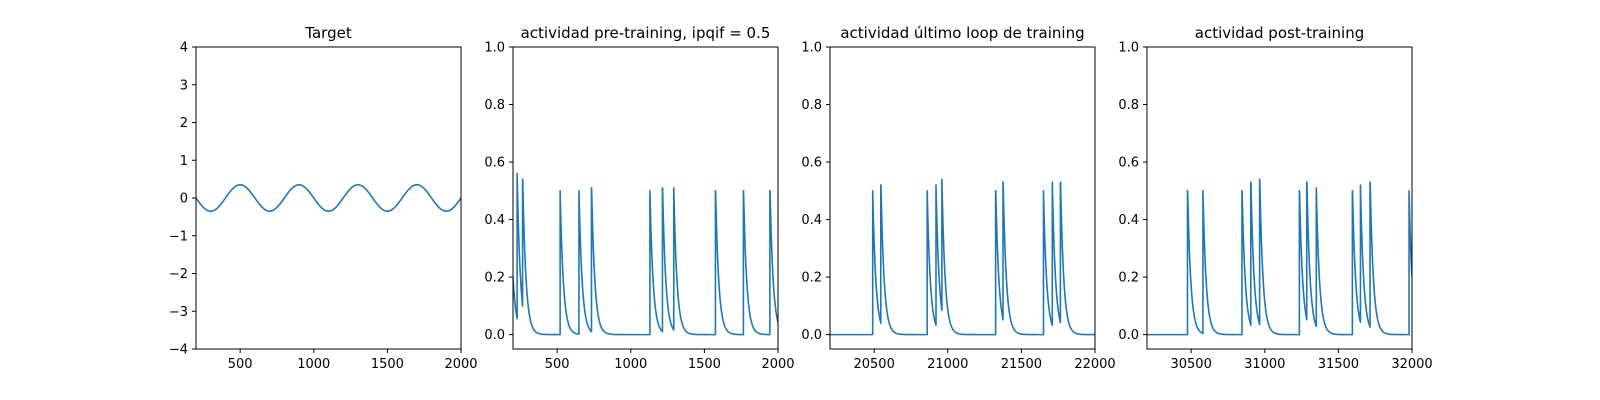 The width and height of the screenshot is (1600, 400). What do you see at coordinates (178, 312) in the screenshot?
I see `y-tick-label: −3` at bounding box center [178, 312].